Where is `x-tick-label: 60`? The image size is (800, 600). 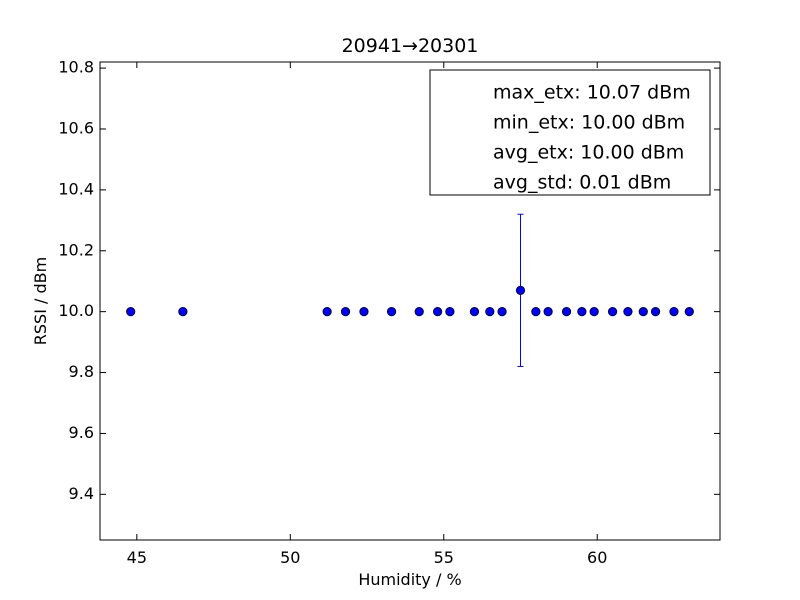 x-tick-label: 60 is located at coordinates (597, 557).